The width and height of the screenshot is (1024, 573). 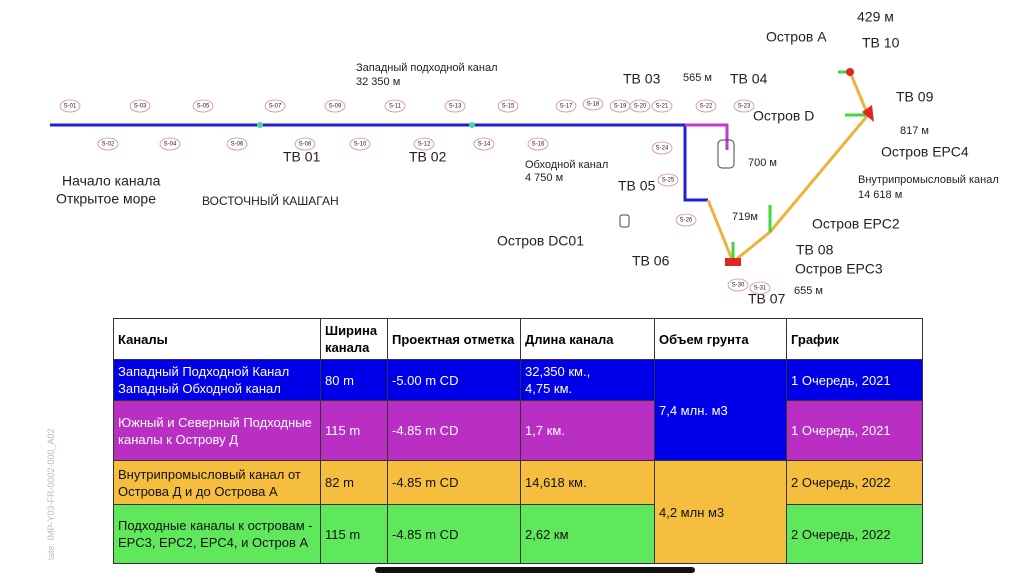 What do you see at coordinates (587, 380) in the screenshot?
I see `table-cell: 32,350 км., 4,75 км.` at bounding box center [587, 380].